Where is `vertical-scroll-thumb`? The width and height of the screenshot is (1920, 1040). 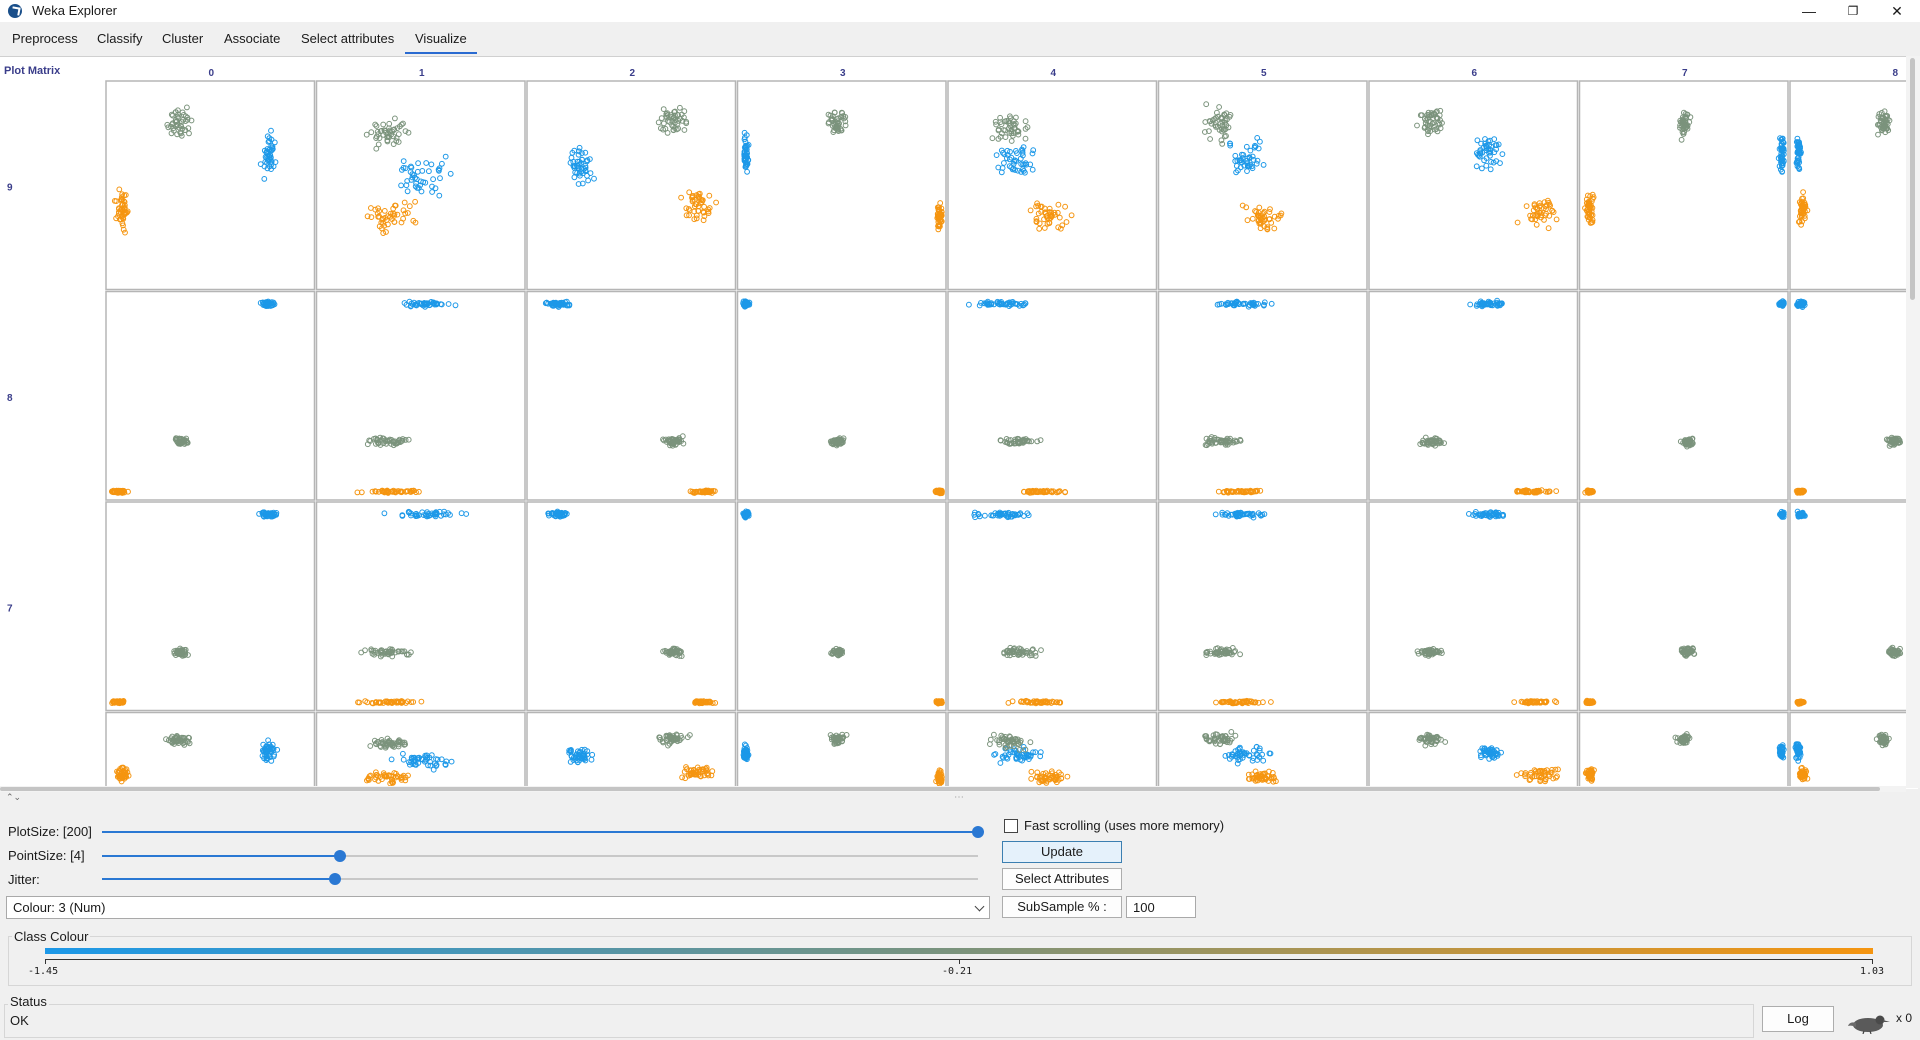 vertical-scroll-thumb is located at coordinates (1912, 179).